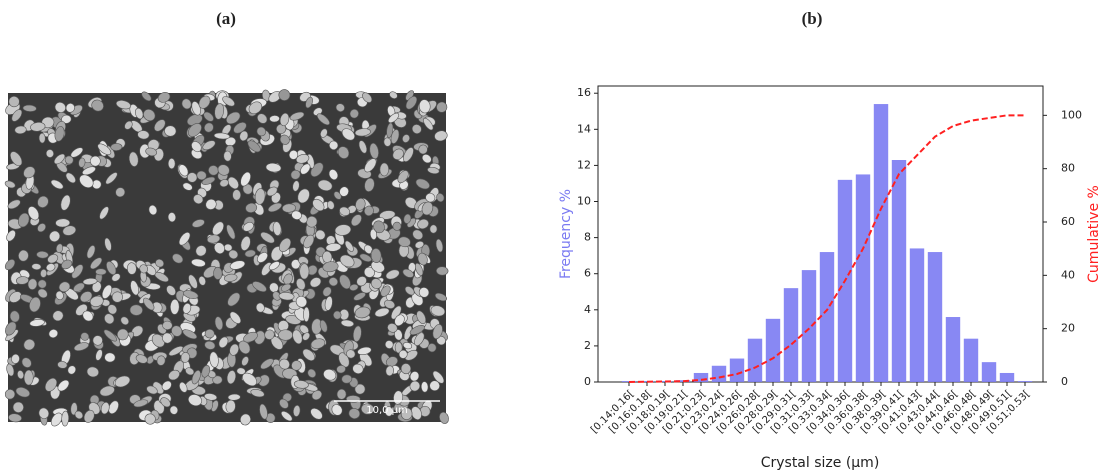 This screenshot has width=1104, height=474. What do you see at coordinates (587, 381) in the screenshot?
I see `y-tick-label: 0` at bounding box center [587, 381].